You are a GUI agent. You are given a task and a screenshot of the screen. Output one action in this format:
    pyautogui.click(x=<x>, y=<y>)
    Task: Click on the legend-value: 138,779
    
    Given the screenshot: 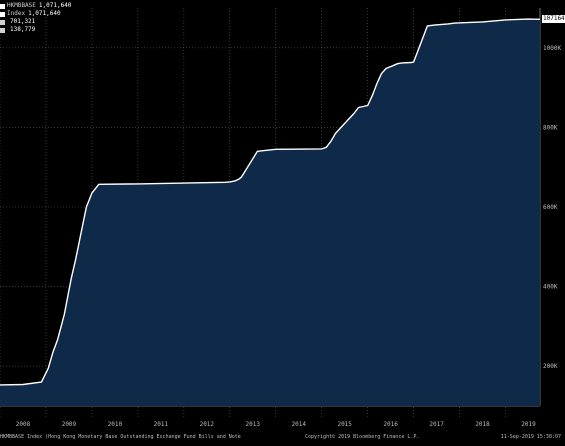 What is the action you would take?
    pyautogui.click(x=23, y=29)
    